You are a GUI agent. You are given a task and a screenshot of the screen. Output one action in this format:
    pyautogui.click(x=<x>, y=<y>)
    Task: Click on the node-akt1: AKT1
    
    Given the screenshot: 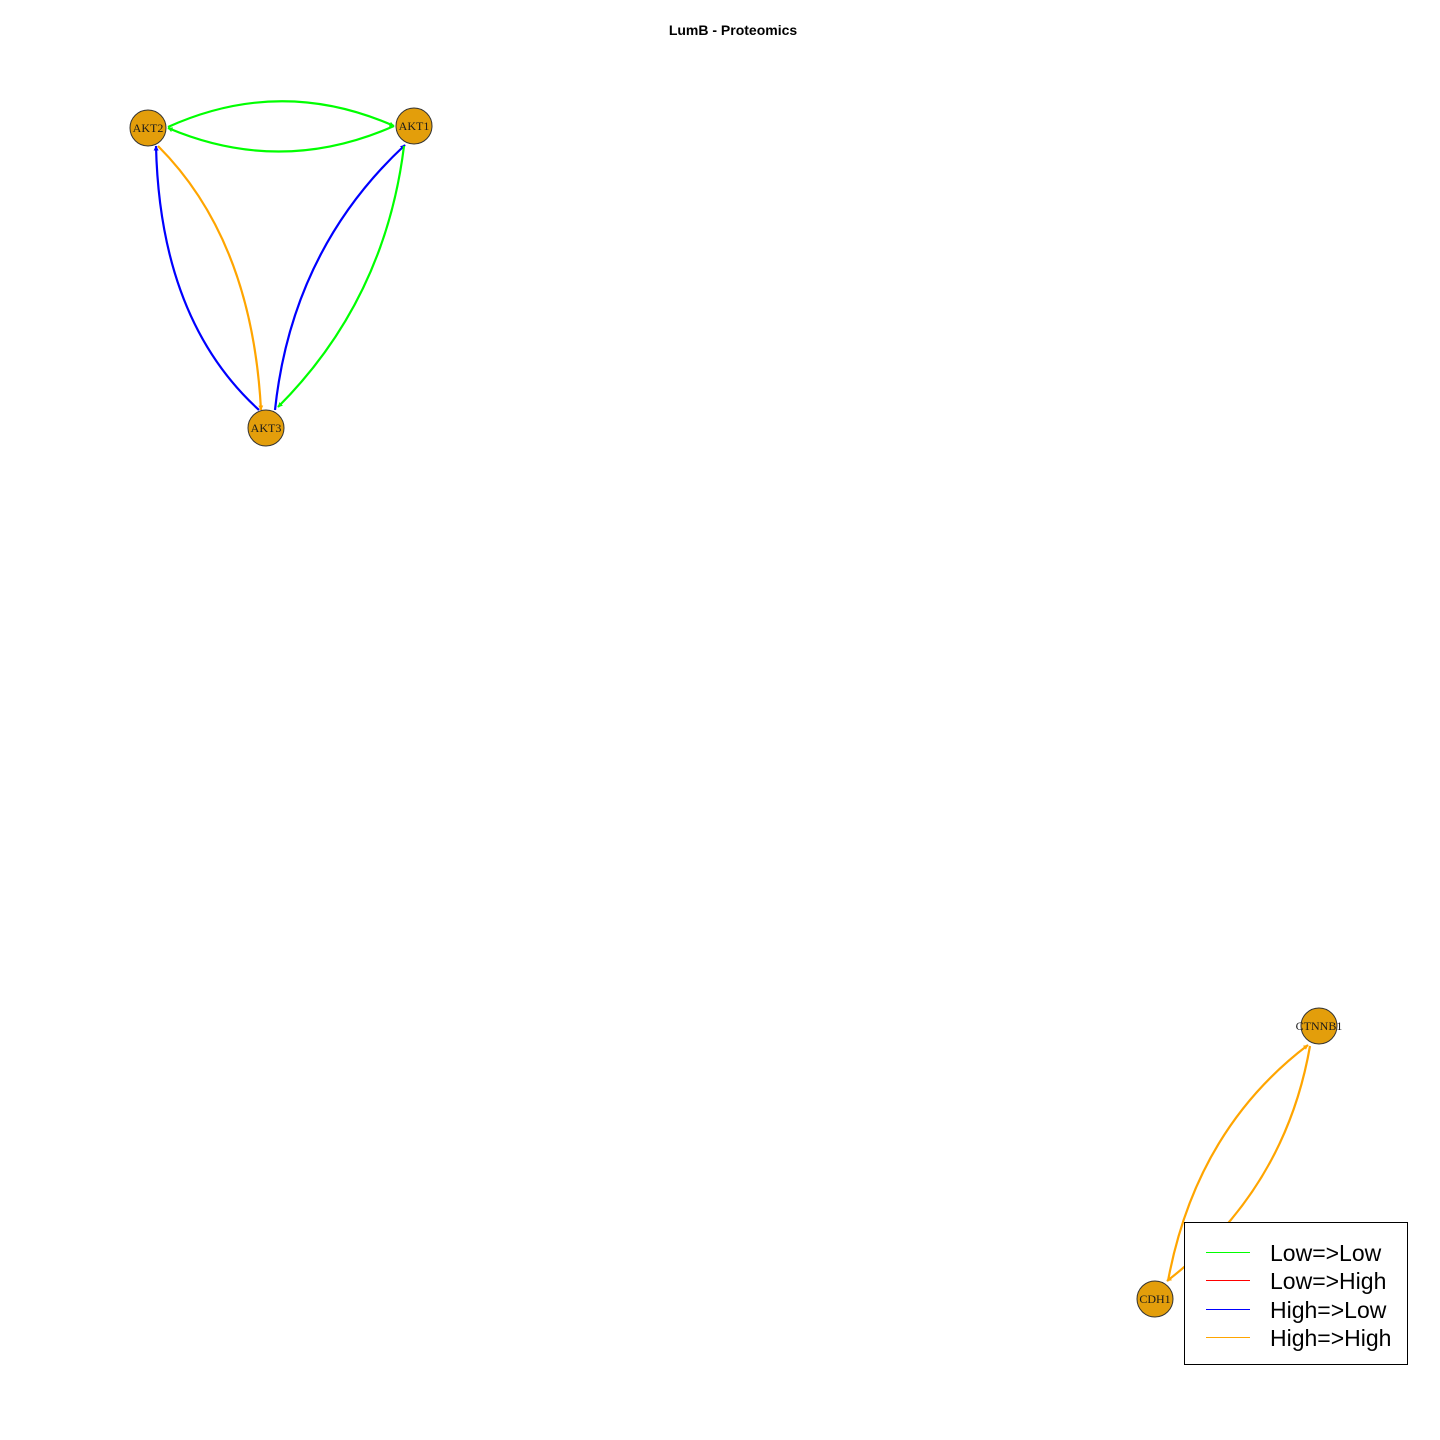 What is the action you would take?
    pyautogui.click(x=414, y=126)
    